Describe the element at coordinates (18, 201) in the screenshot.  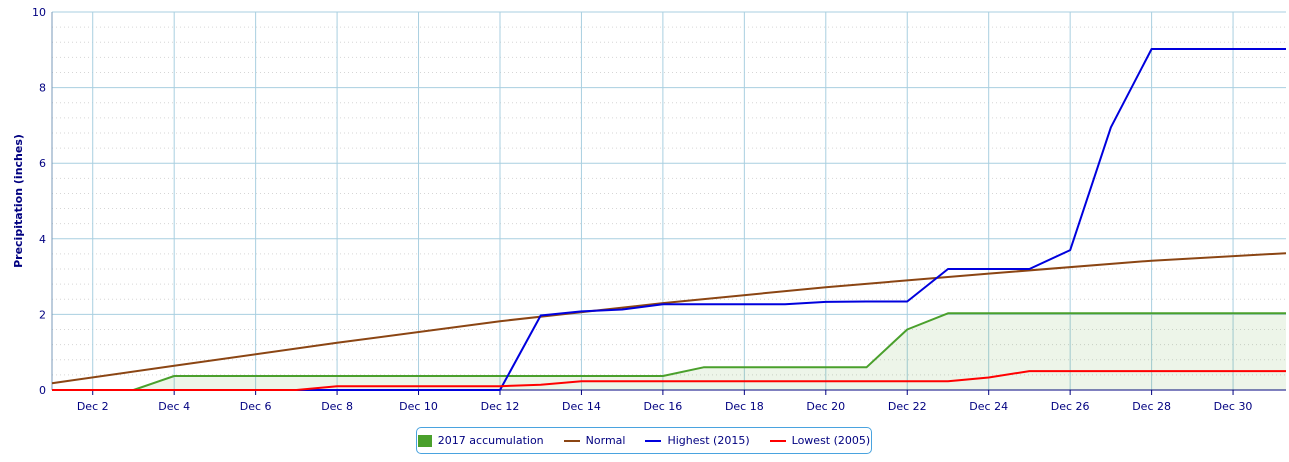
I see `y-axis-title: Precipitation (inches)` at that location.